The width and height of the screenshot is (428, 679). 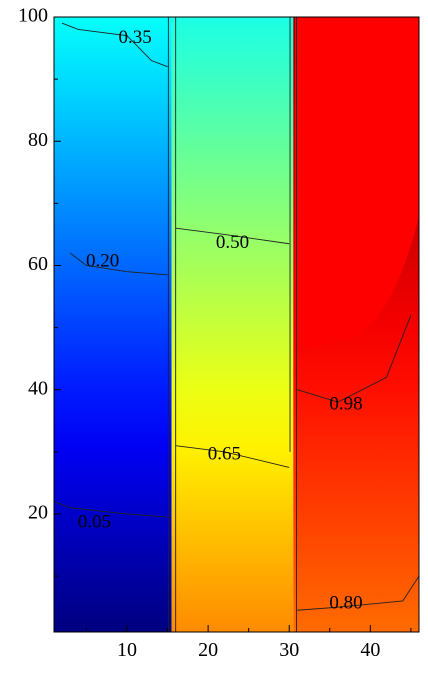 I want to click on y-tick-label: 80, so click(x=38, y=140).